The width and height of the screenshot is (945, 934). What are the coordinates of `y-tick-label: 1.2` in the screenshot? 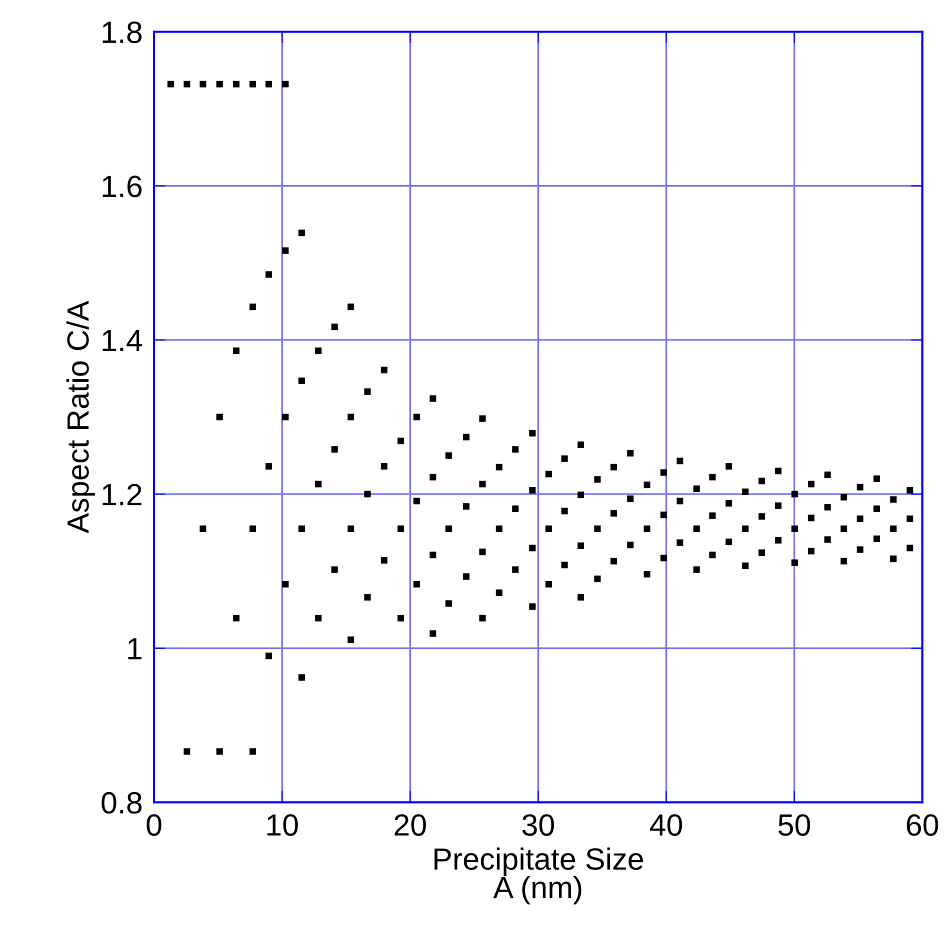 It's located at (122, 495).